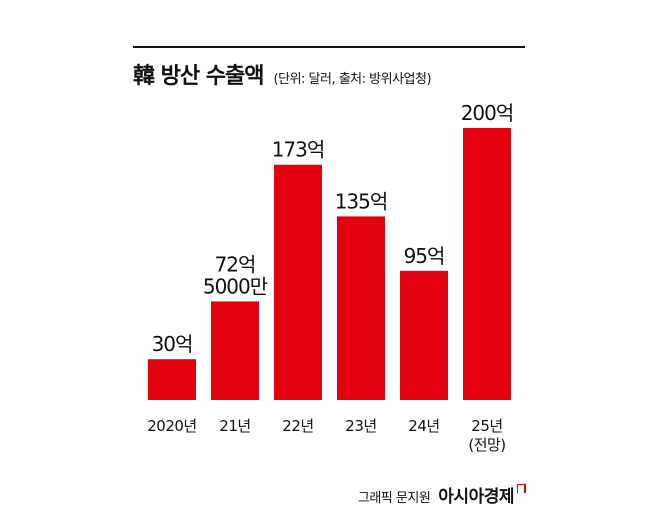  What do you see at coordinates (361, 201) in the screenshot?
I see `data-label-3-0: 135억` at bounding box center [361, 201].